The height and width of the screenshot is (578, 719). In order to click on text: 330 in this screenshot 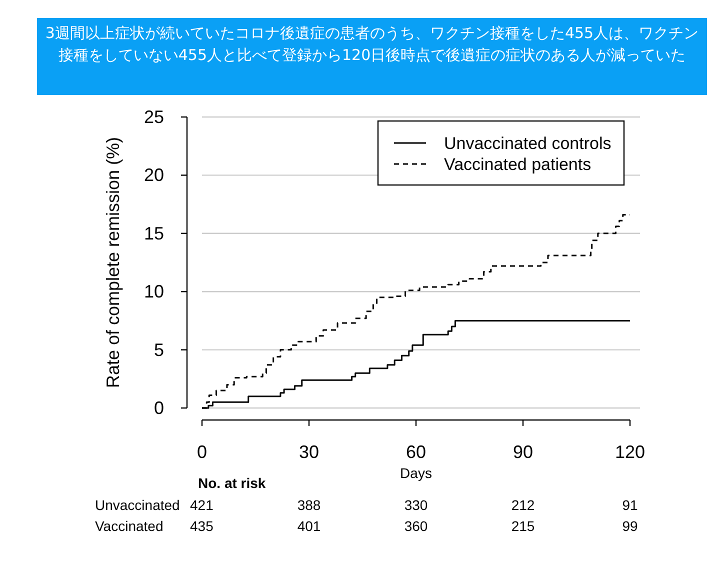, I will do `click(416, 505)`.